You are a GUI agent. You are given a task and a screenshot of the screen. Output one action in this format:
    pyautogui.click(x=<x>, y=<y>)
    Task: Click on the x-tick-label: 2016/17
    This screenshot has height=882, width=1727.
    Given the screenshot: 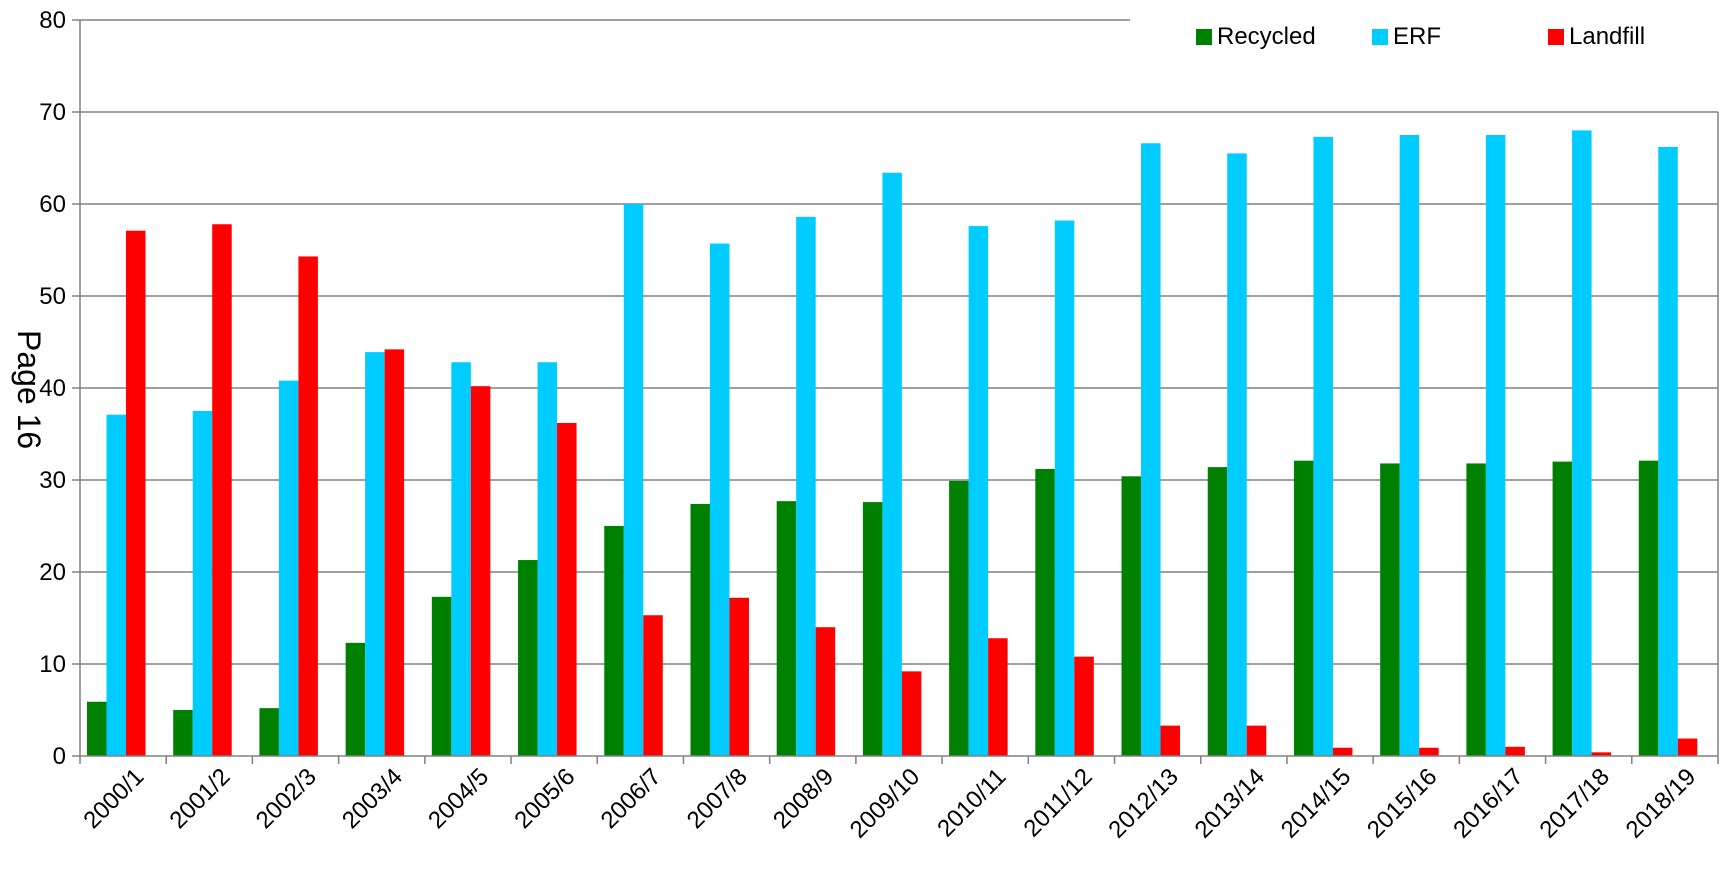 What is the action you would take?
    pyautogui.click(x=1488, y=803)
    